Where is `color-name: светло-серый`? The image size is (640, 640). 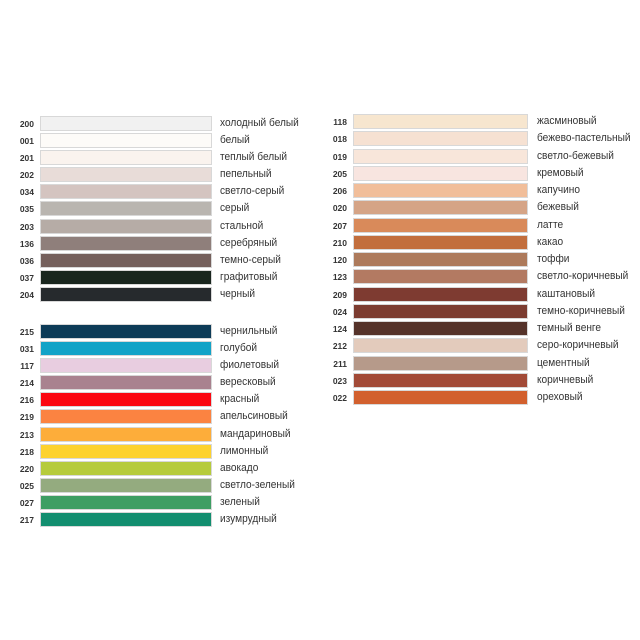 color-name: светло-серый is located at coordinates (252, 191).